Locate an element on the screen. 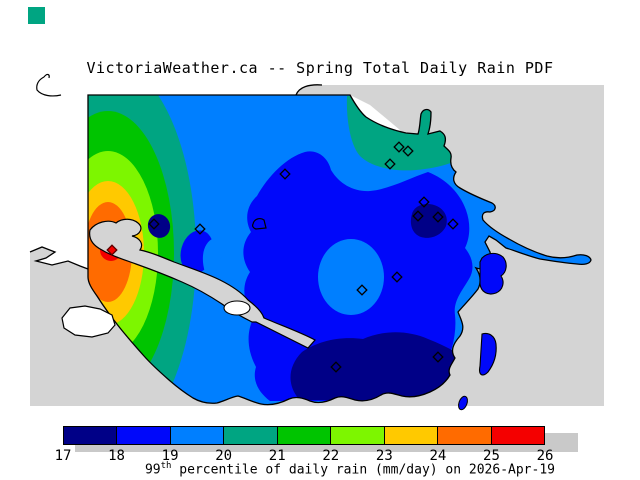 The height and width of the screenshot is (480, 640). colorbar-tick-label: 25 is located at coordinates (491, 456).